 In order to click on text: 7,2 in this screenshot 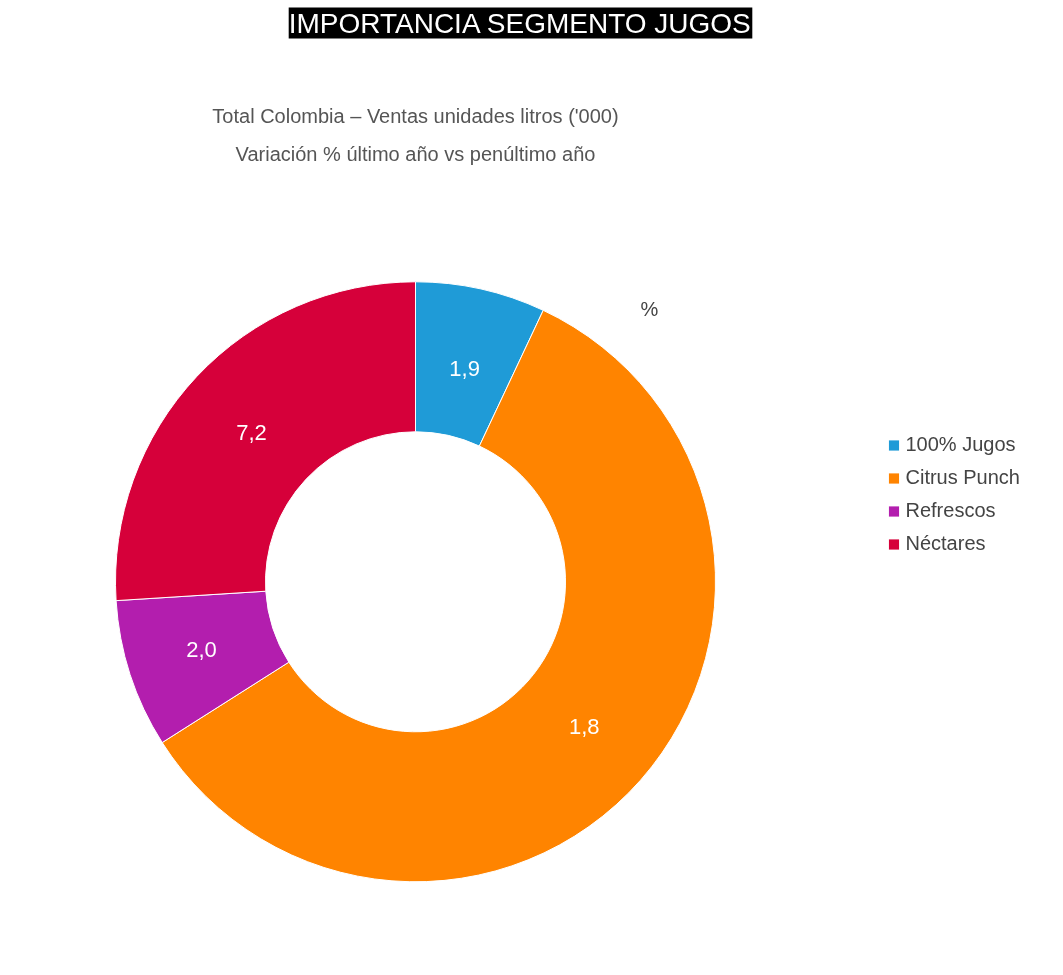, I will do `click(251, 432)`.